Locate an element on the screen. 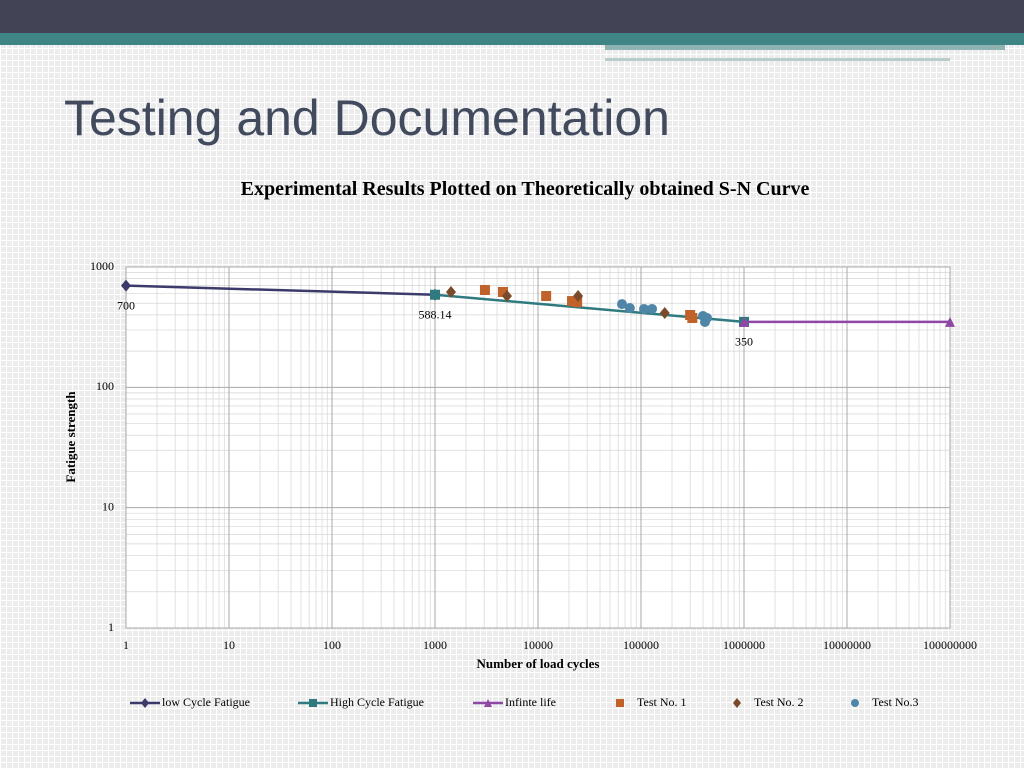 The width and height of the screenshot is (1024, 768). legend-label: Infinte life is located at coordinates (530, 702).